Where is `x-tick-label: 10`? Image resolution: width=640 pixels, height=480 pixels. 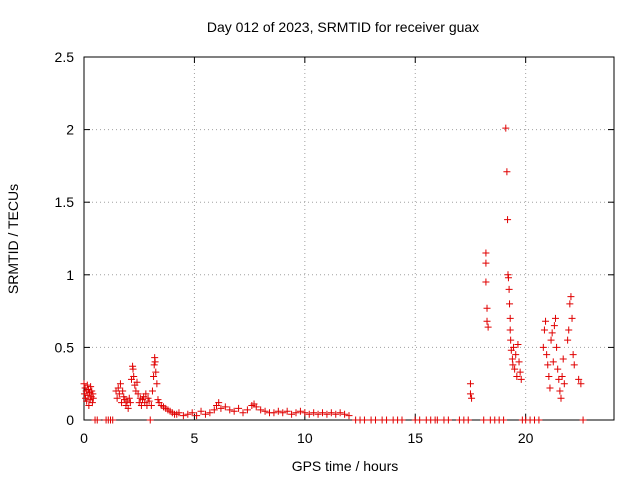 x-tick-label: 10 is located at coordinates (305, 438).